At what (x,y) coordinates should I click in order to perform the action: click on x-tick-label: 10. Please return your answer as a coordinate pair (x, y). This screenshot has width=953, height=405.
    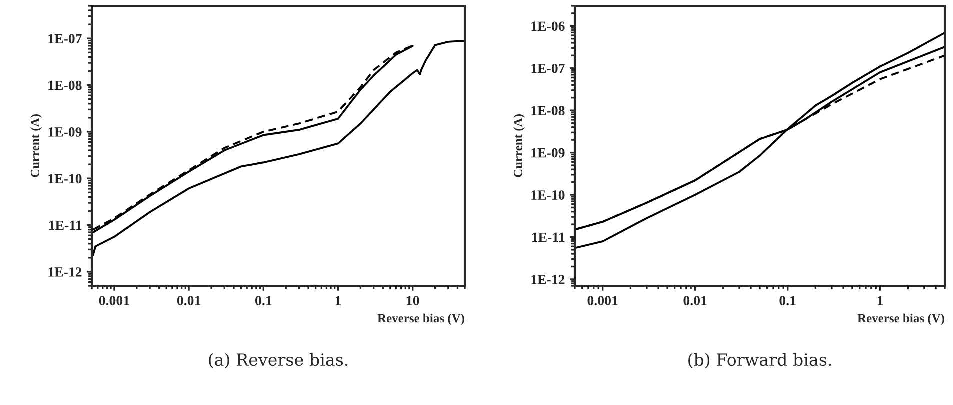
    Looking at the image, I should click on (413, 301).